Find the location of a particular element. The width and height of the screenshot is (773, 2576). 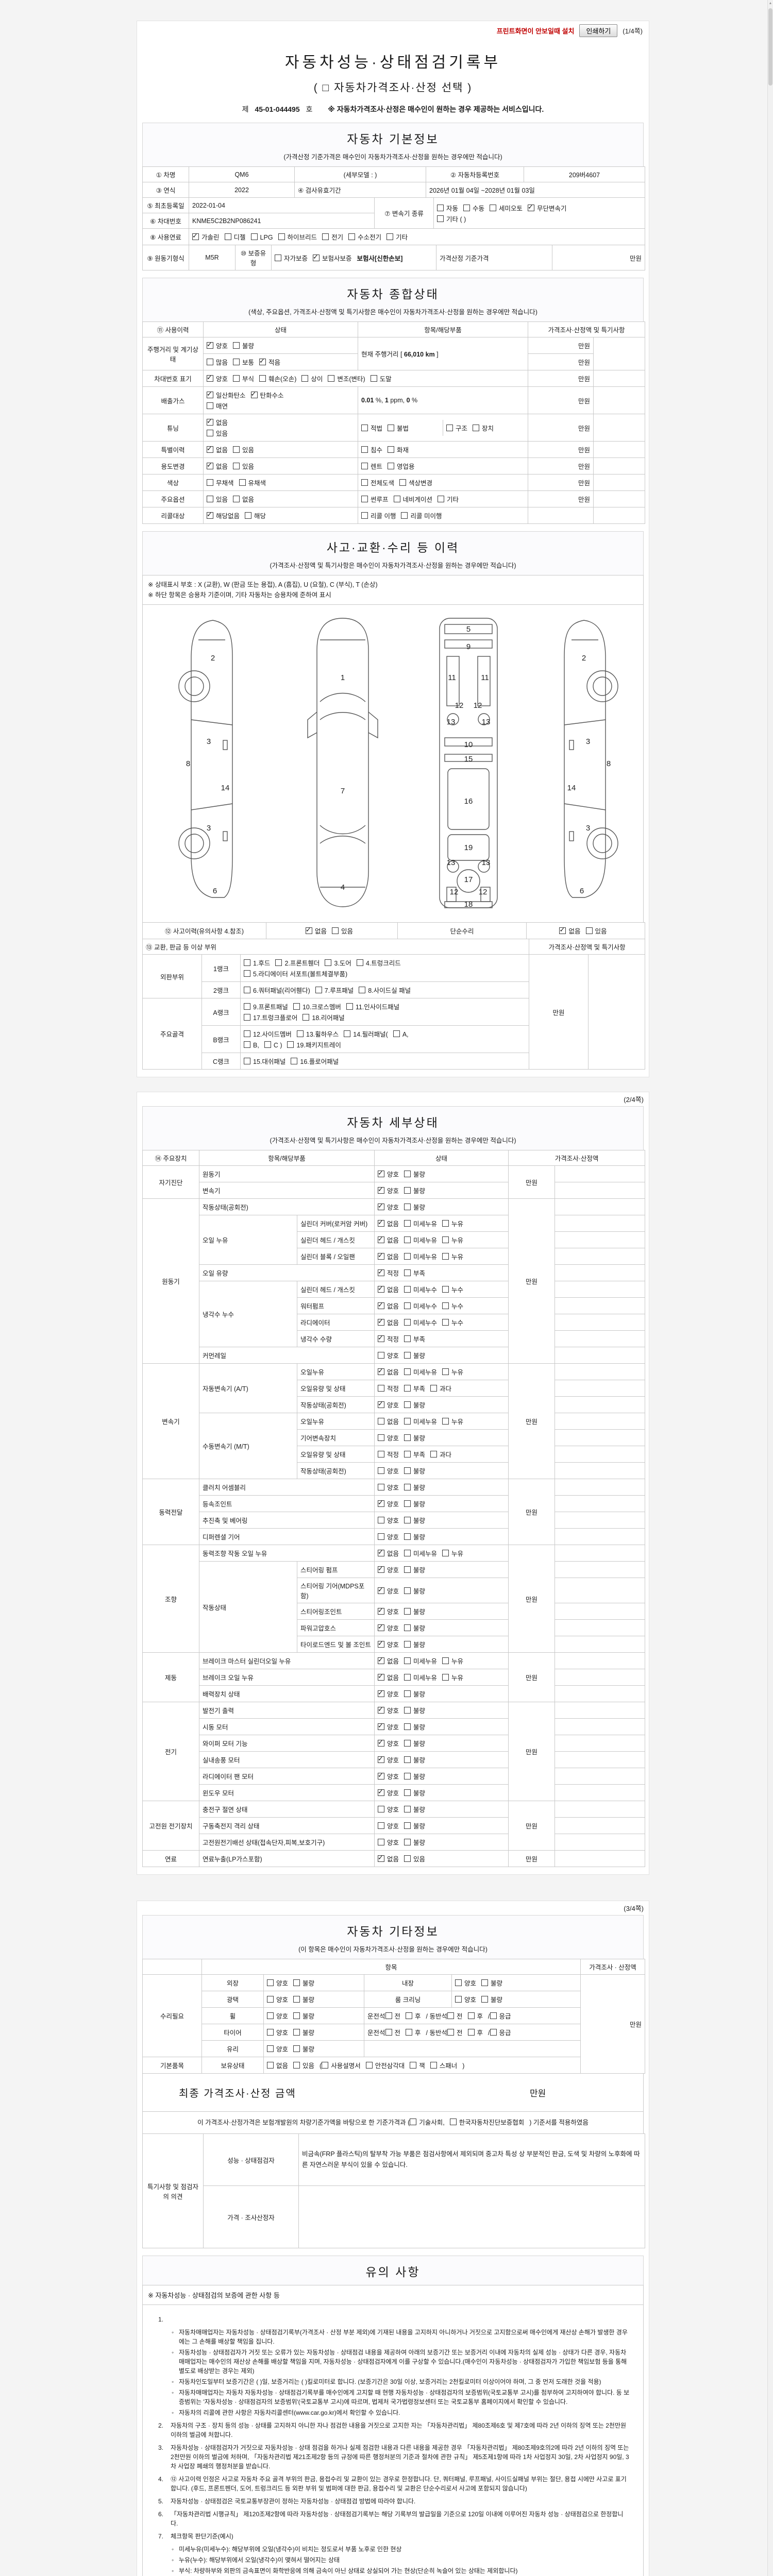

checkbox: 기술사회, is located at coordinates (427, 2122).